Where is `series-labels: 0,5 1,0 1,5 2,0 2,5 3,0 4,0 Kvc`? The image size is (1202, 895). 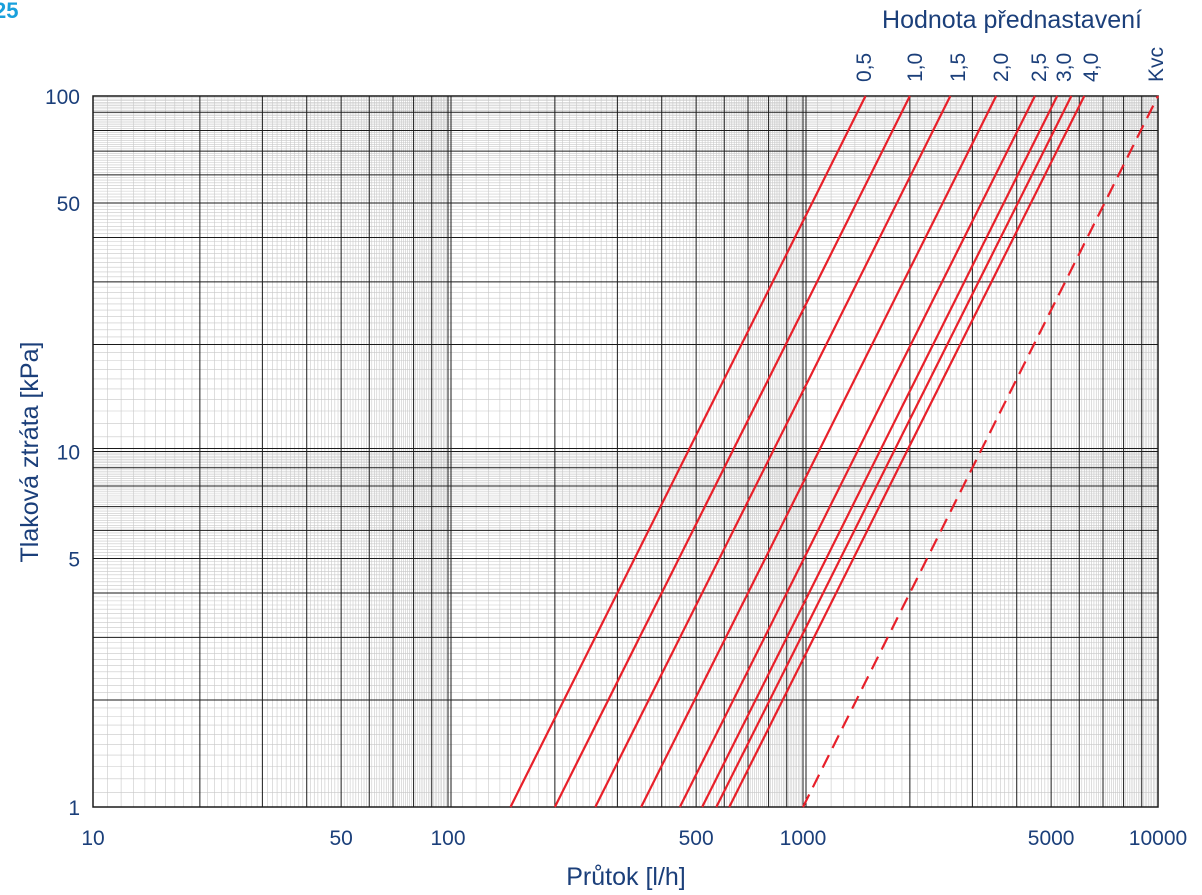
series-labels: 0,5 1,0 1,5 2,0 2,5 3,0 4,0 Kvc is located at coordinates (1010, 64).